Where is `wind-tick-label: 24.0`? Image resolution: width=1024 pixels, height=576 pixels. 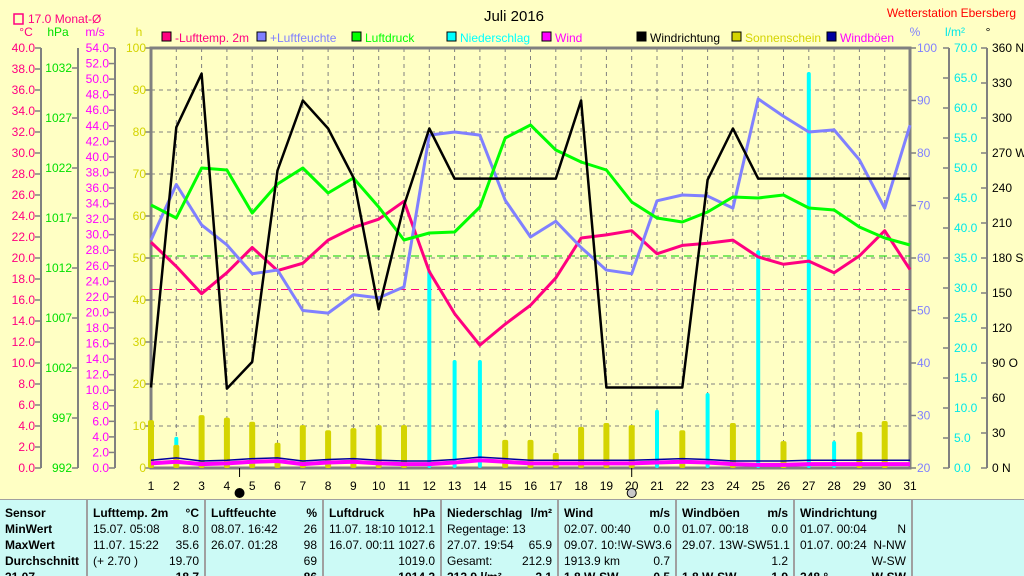 wind-tick-label: 24.0 is located at coordinates (98, 281).